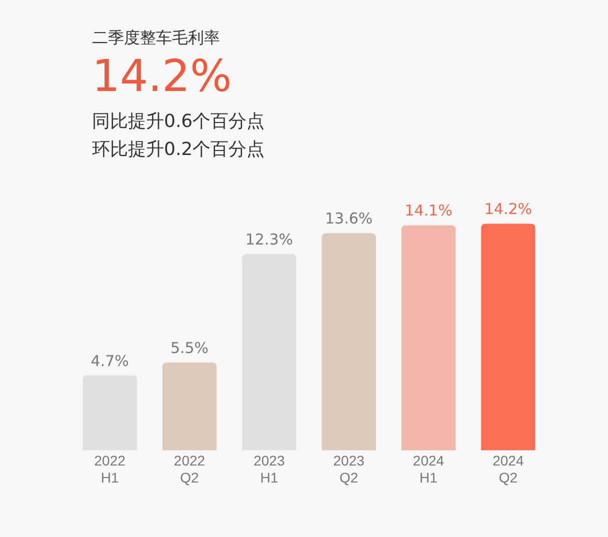  Describe the element at coordinates (156, 38) in the screenshot. I see `chart-title: 二季度整车毛利率` at that location.